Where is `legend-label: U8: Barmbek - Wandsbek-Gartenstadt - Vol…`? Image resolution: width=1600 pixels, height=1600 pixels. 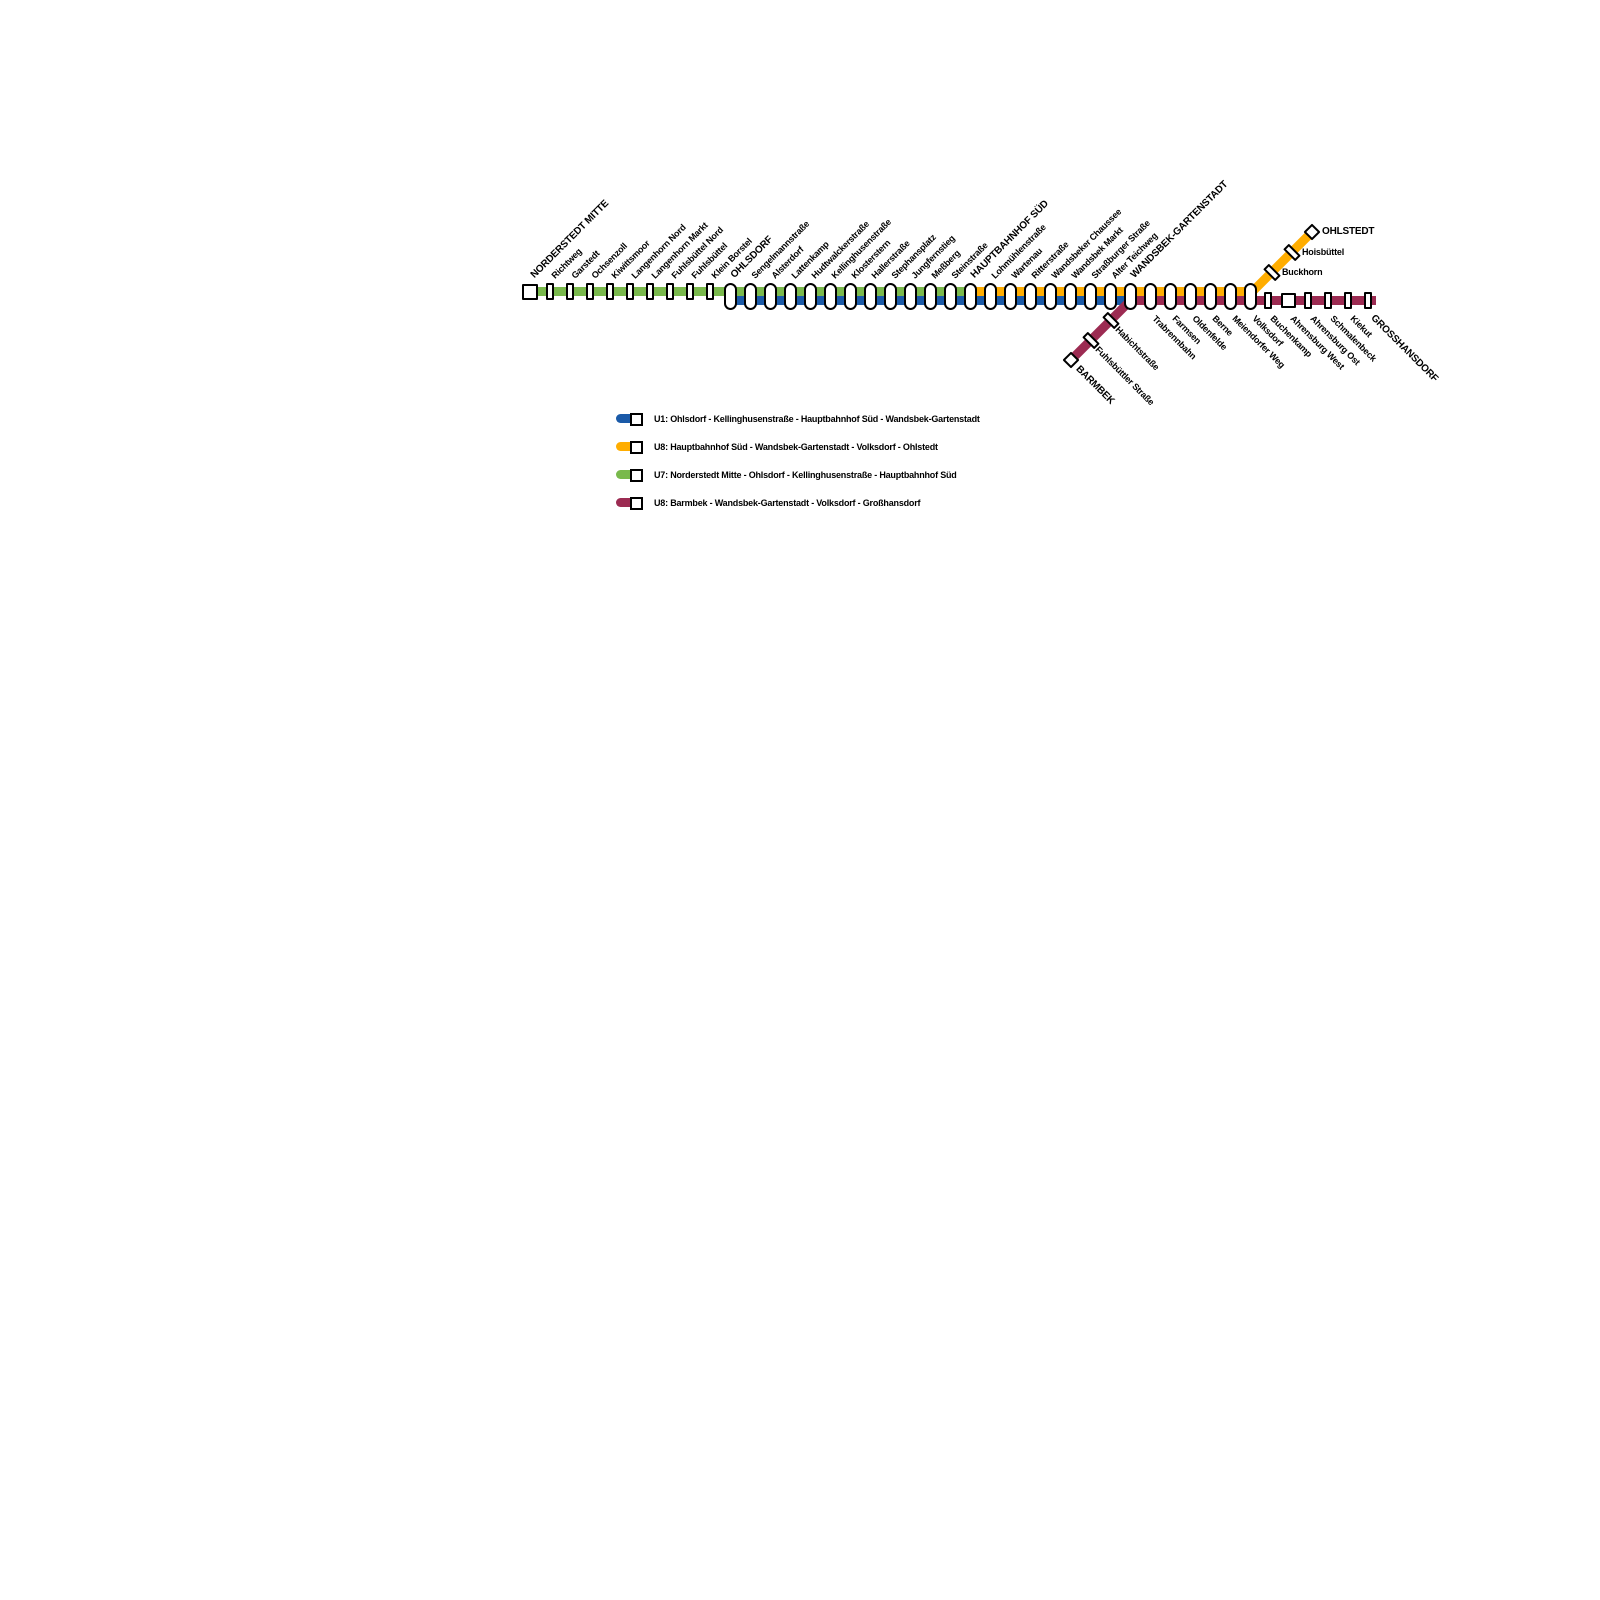 legend-label: U8: Barmbek - Wandsbek-Gartenstadt - Vol… is located at coordinates (787, 503).